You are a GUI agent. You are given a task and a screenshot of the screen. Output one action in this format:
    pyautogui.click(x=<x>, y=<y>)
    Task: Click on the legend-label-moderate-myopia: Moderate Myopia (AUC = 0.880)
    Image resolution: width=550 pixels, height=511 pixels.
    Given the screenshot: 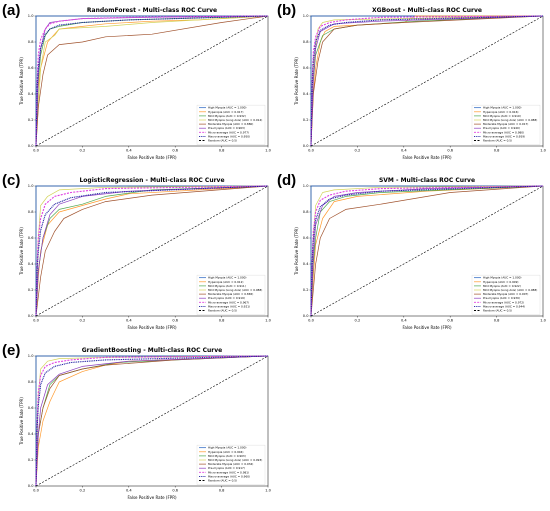 What is the action you would take?
    pyautogui.click(x=230, y=124)
    